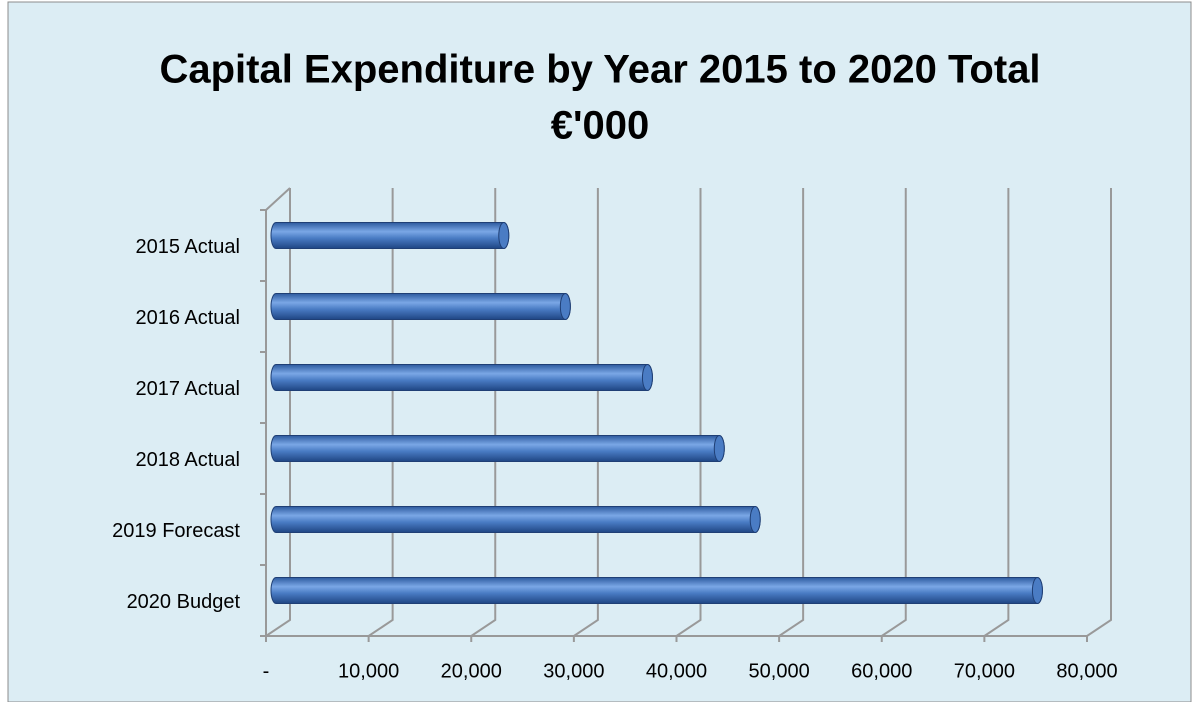 This screenshot has height=702, width=1193. Describe the element at coordinates (187, 318) in the screenshot. I see `y-tick-label: 2016 Actual` at that location.